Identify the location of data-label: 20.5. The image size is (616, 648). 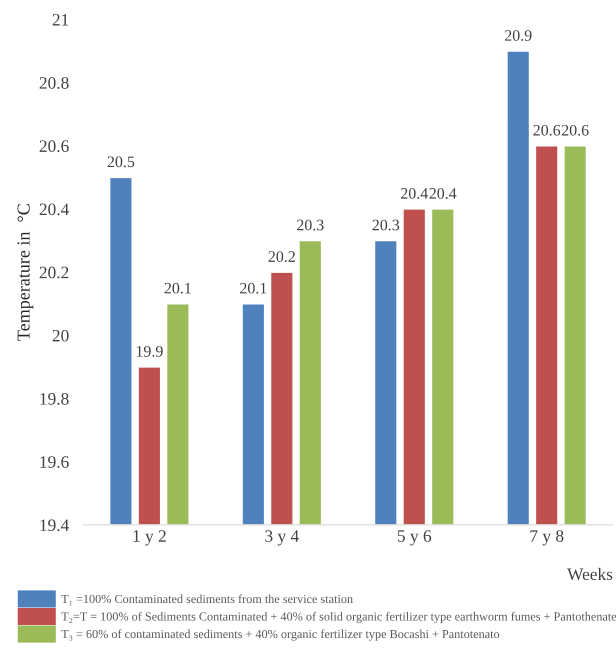
(121, 162).